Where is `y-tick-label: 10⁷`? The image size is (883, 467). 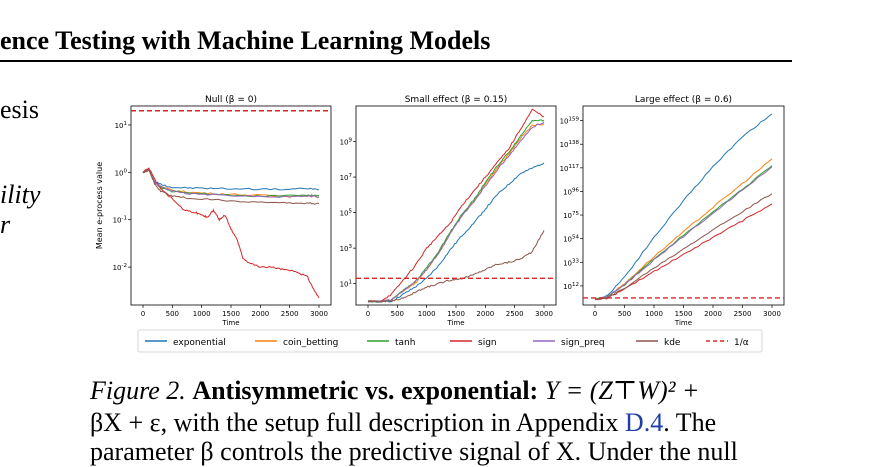
y-tick-label: 10⁷ is located at coordinates (346, 177).